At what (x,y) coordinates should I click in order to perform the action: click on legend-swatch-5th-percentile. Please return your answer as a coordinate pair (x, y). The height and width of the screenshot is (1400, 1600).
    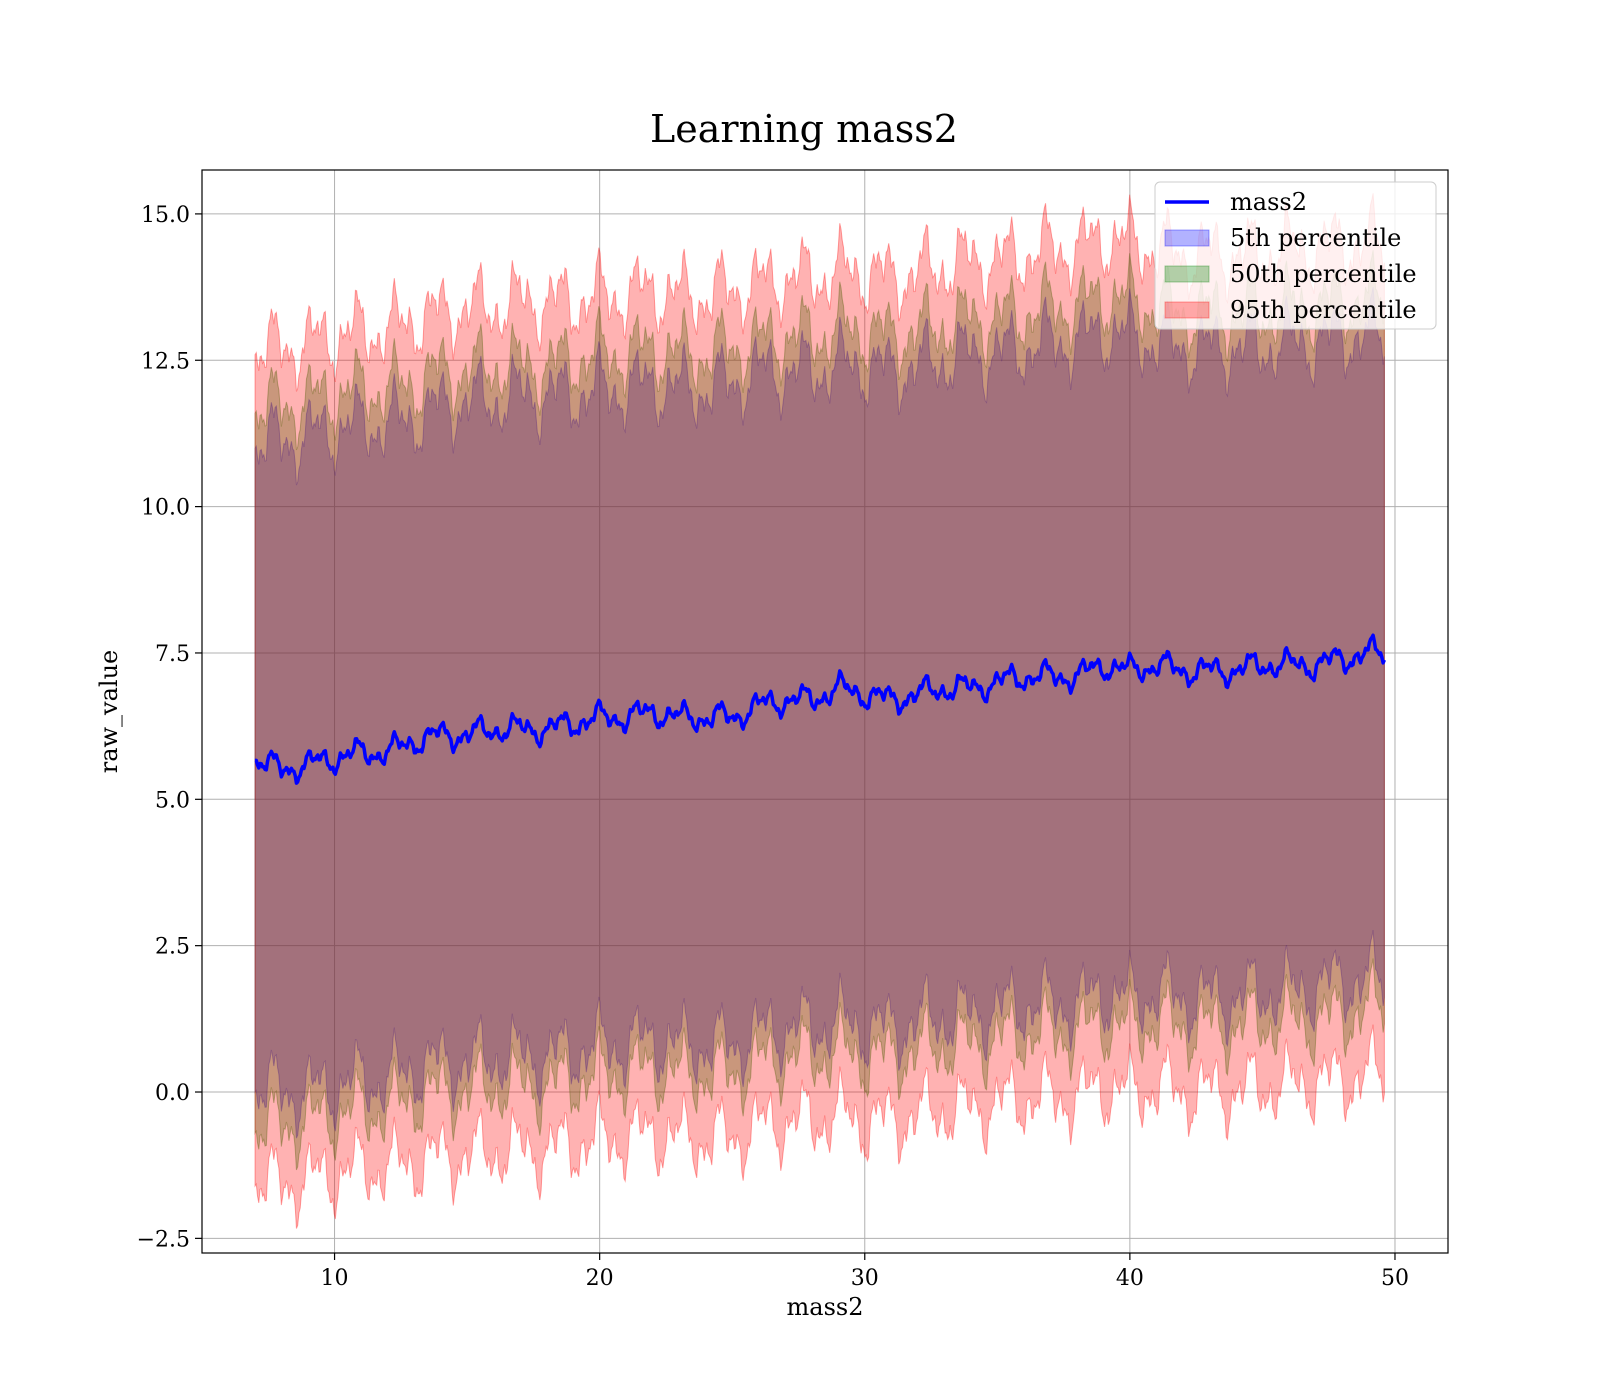
    Looking at the image, I should click on (1187, 238).